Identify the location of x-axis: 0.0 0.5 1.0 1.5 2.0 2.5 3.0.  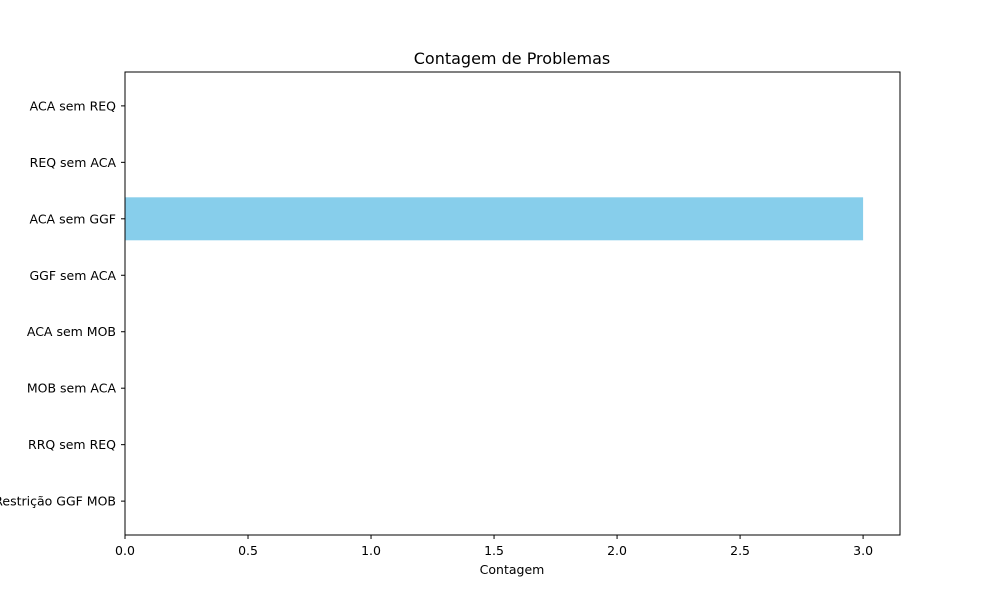
(494, 546).